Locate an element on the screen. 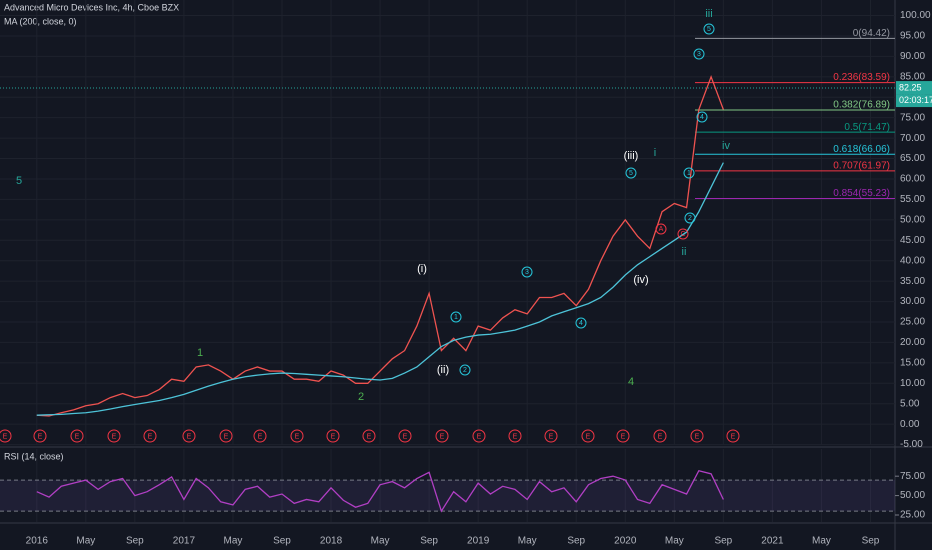  fib-label: 0.382(76.89) is located at coordinates (861, 105).